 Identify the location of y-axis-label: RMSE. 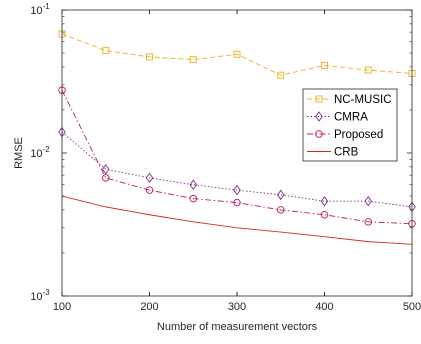
(19, 153).